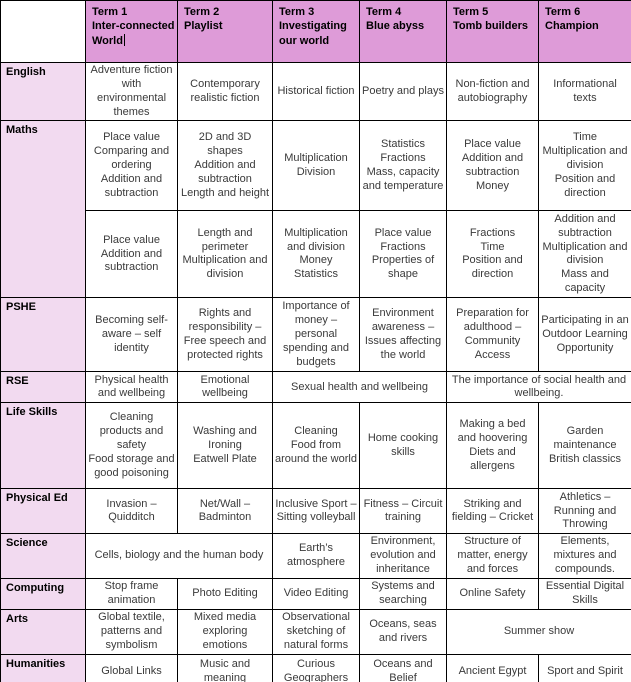 This screenshot has height=682, width=631. What do you see at coordinates (584, 511) in the screenshot?
I see `cell-physical-ed-term6: Athletics – Running and Throwing` at bounding box center [584, 511].